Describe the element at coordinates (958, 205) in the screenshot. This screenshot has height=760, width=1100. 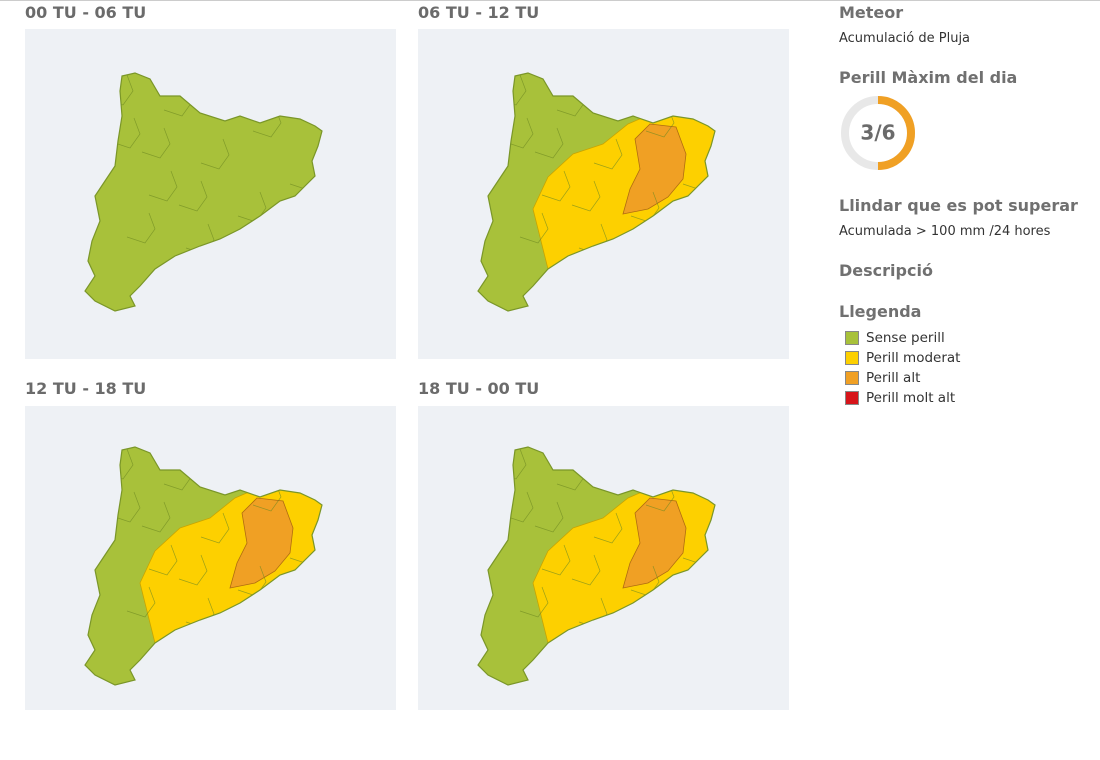
I see `heading: Llindar que es pot superar` at that location.